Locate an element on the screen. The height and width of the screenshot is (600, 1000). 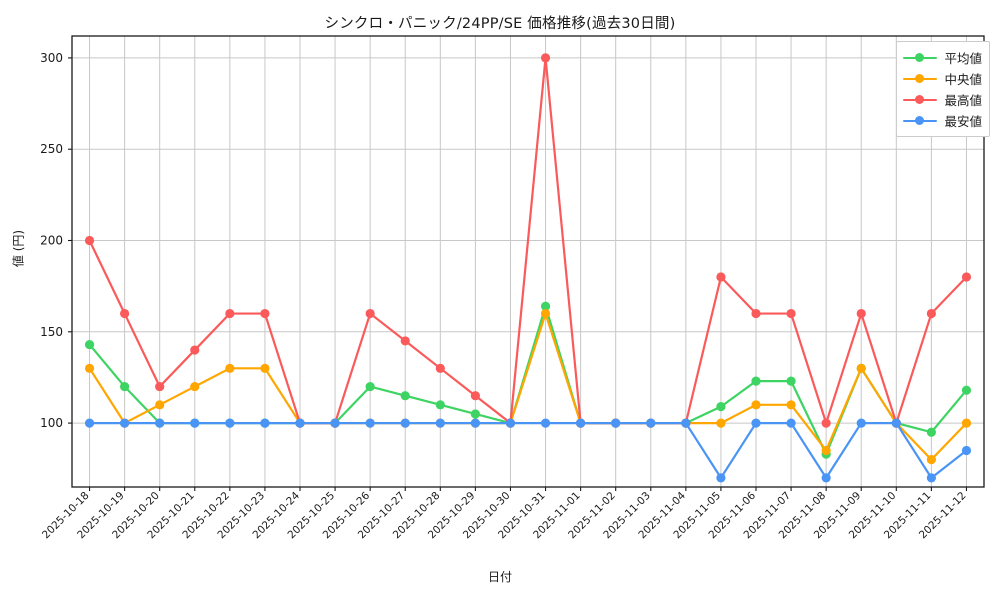
y-tick-label: 300 is located at coordinates (51, 58).